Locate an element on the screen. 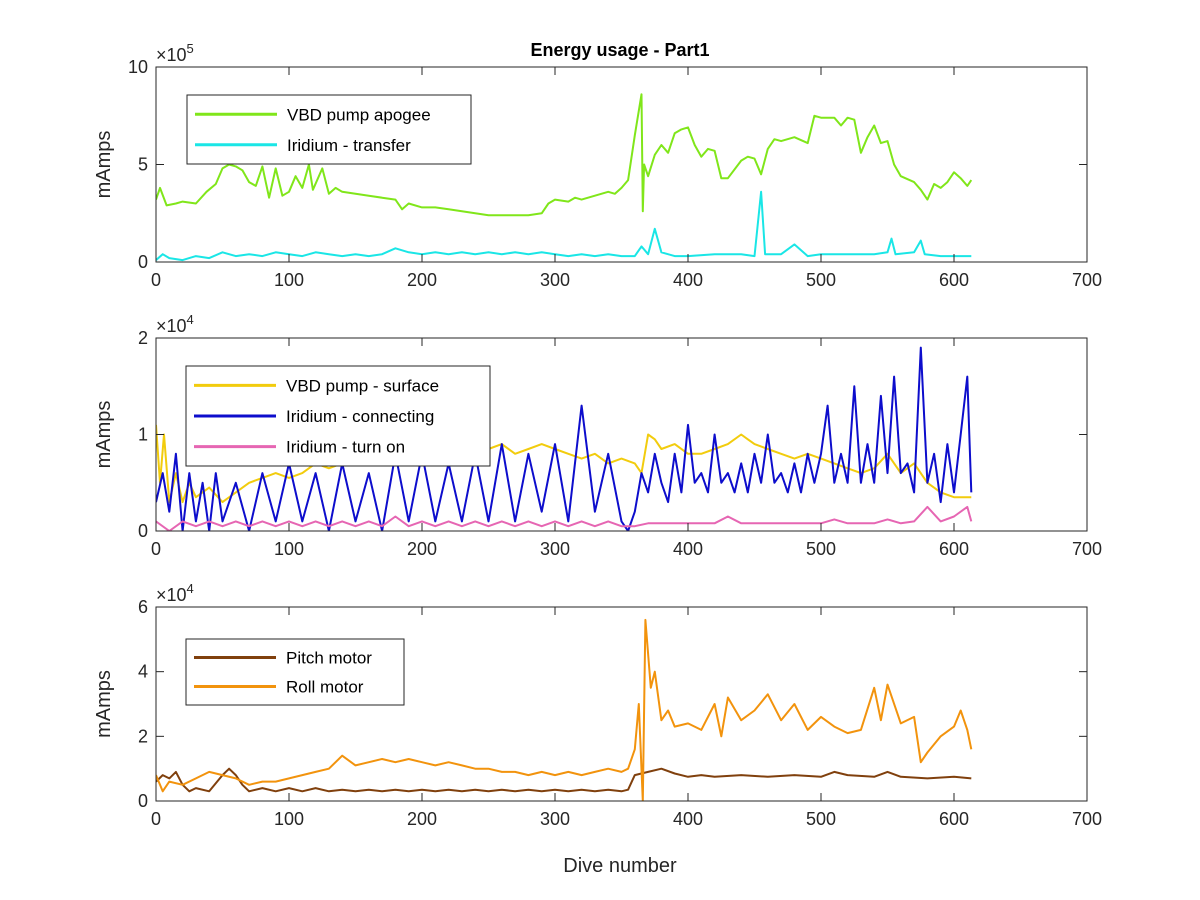 This screenshot has height=900, width=1200. y-tick-label: 10 is located at coordinates (138, 67).